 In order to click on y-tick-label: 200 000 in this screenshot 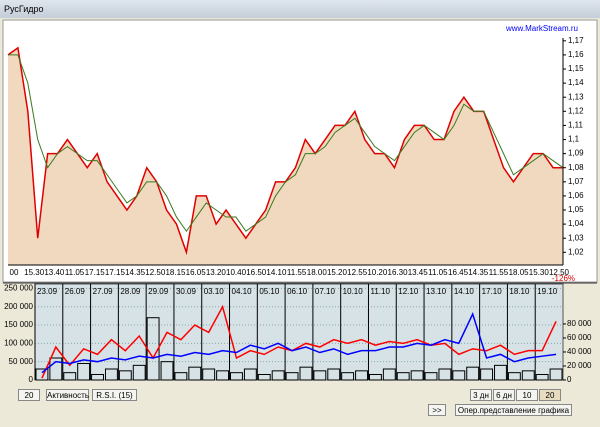, I will do `click(18, 306)`.